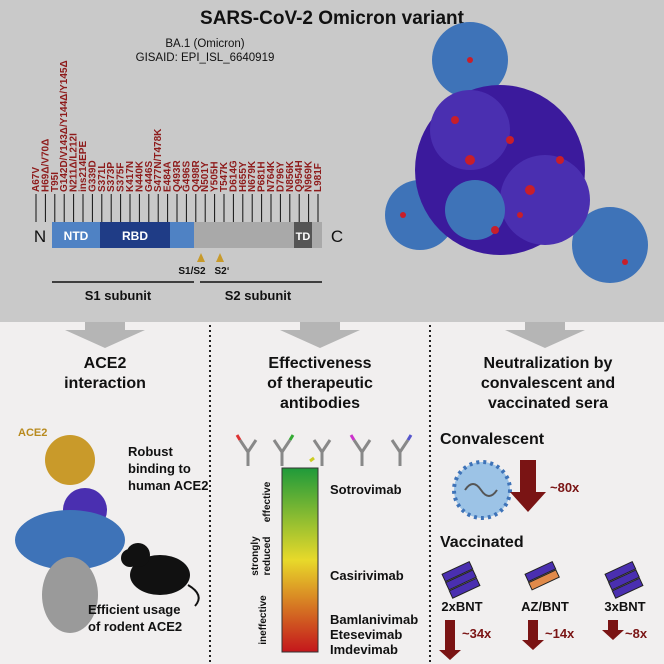  I want to click on panel-title-line: Effectiveness, so click(319, 363).